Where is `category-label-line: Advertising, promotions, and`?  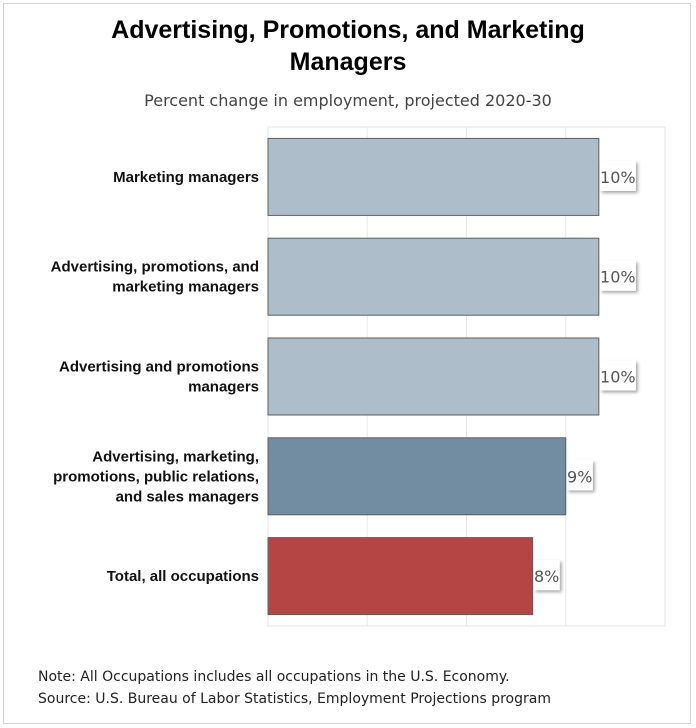
category-label-line: Advertising, promotions, and is located at coordinates (155, 267).